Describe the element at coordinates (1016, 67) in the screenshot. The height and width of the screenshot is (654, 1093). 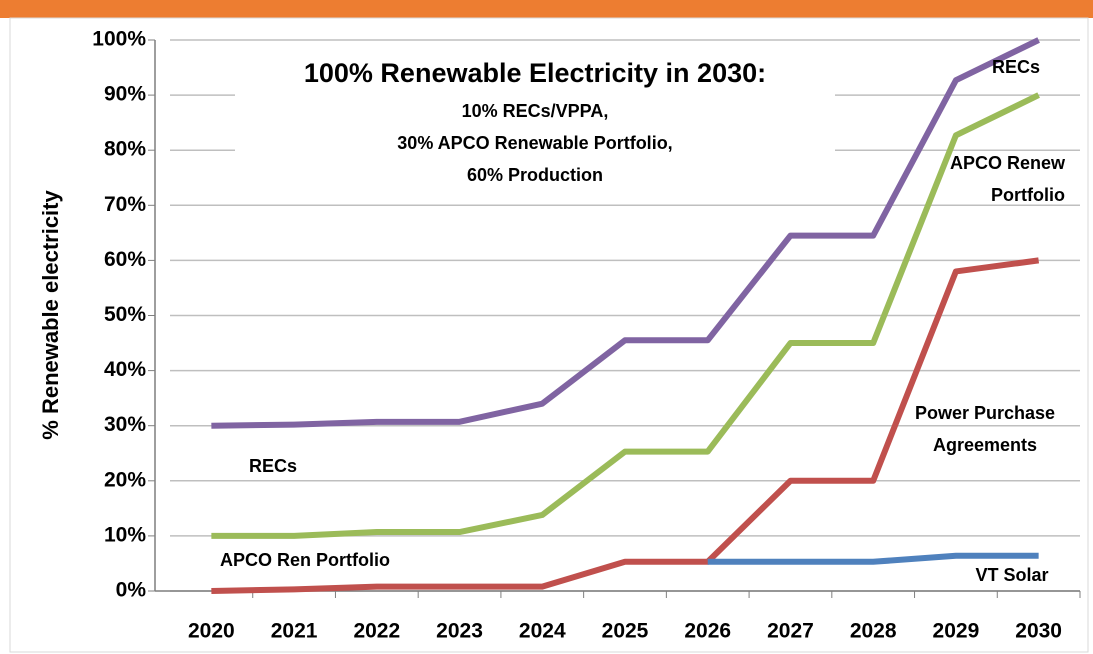
I see `series-label: RECs` at that location.